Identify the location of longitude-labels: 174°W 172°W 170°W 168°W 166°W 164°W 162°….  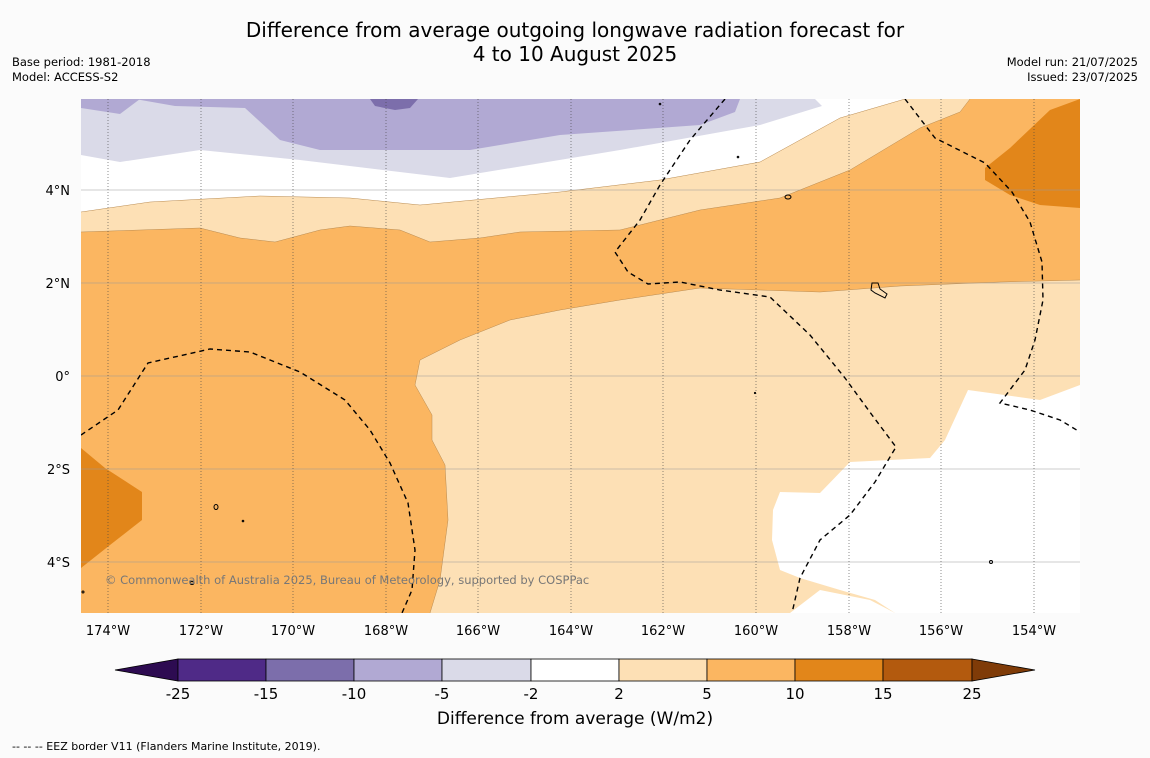
(571, 631).